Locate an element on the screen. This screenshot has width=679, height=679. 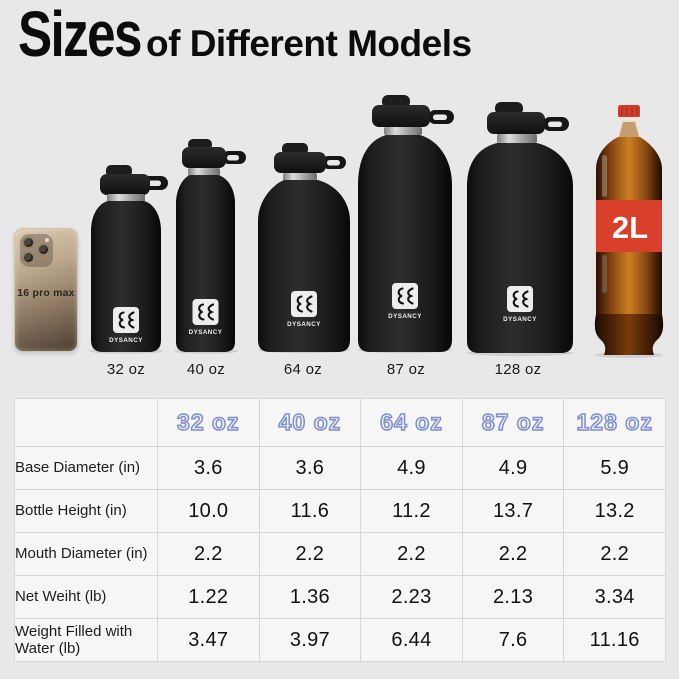
spec-value-cell: 3.34 is located at coordinates (614, 597).